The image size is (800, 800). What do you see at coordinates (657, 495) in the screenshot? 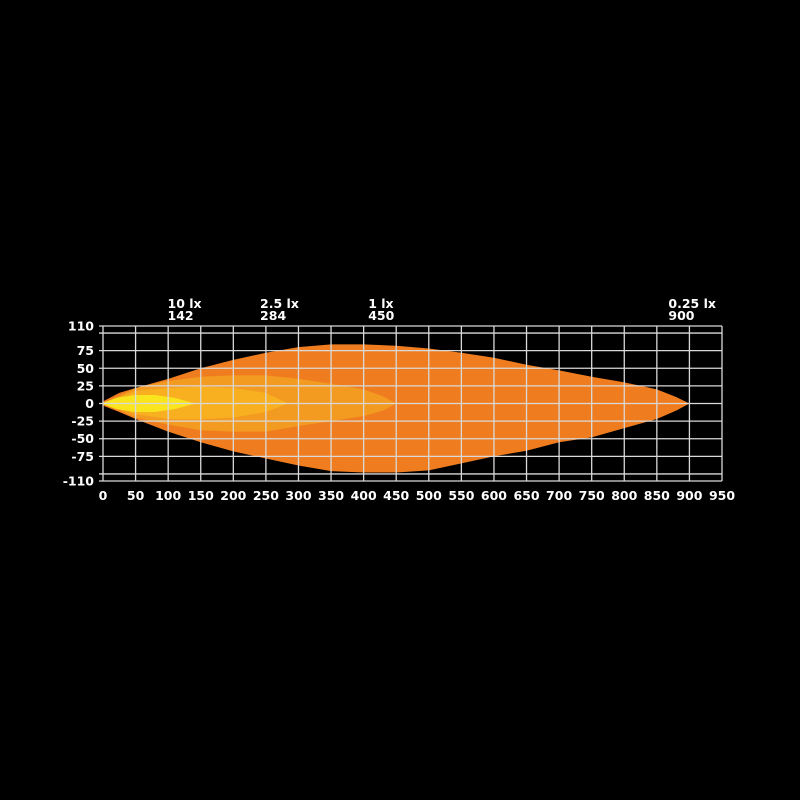
I see `x-tick-label: 850` at bounding box center [657, 495].